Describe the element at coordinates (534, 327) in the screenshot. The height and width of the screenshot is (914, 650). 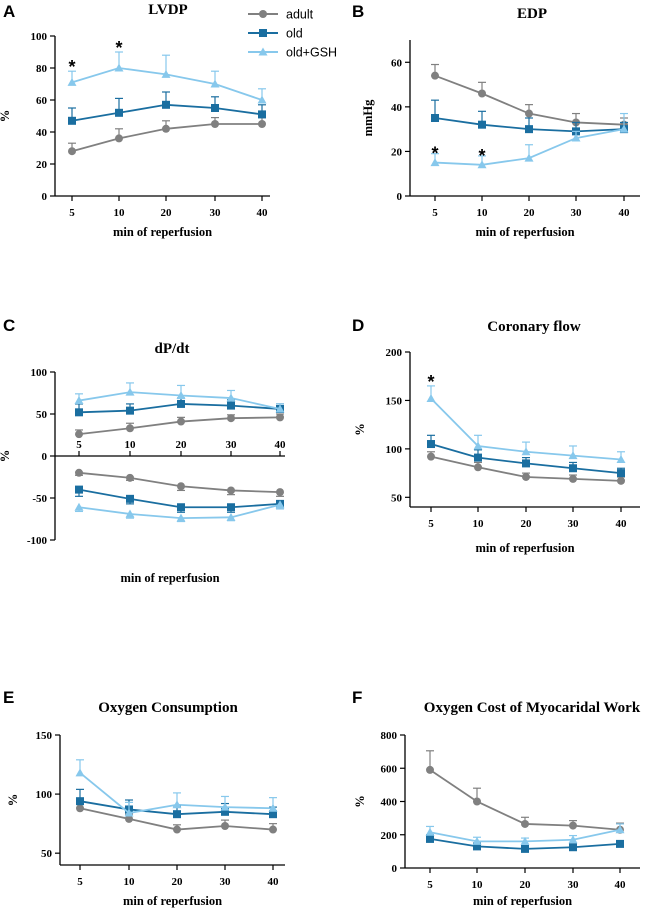
I see `chart-title: Coronary flow` at that location.